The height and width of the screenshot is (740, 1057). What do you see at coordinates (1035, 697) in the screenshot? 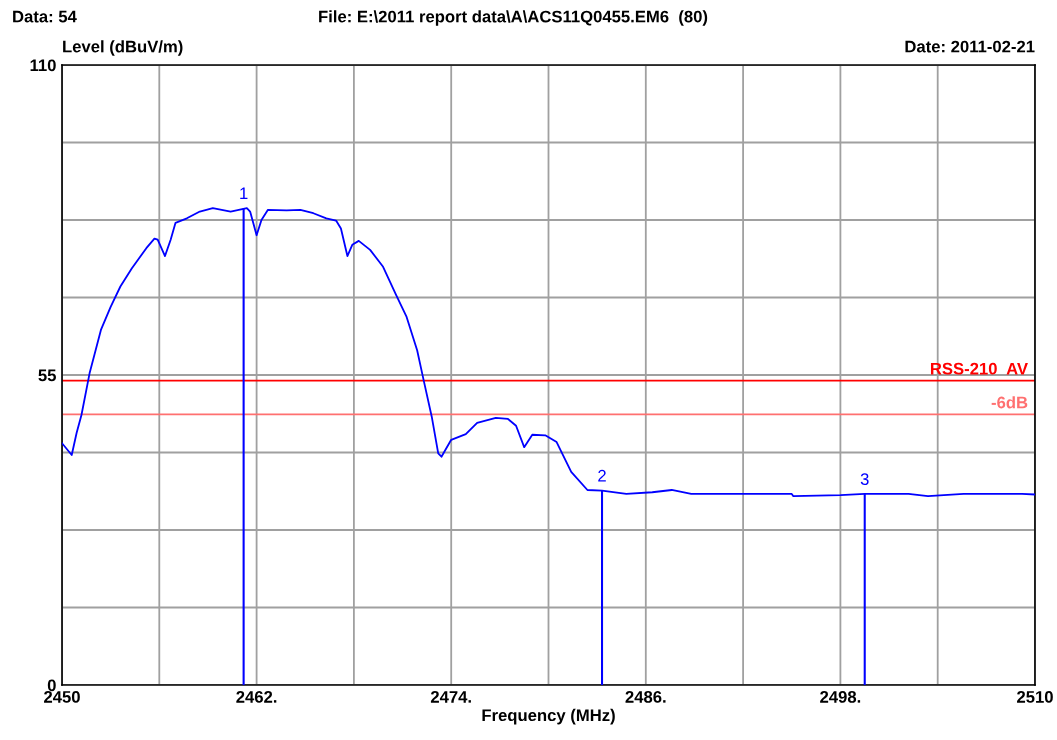
I see `x-tick-label: 2510` at bounding box center [1035, 697].